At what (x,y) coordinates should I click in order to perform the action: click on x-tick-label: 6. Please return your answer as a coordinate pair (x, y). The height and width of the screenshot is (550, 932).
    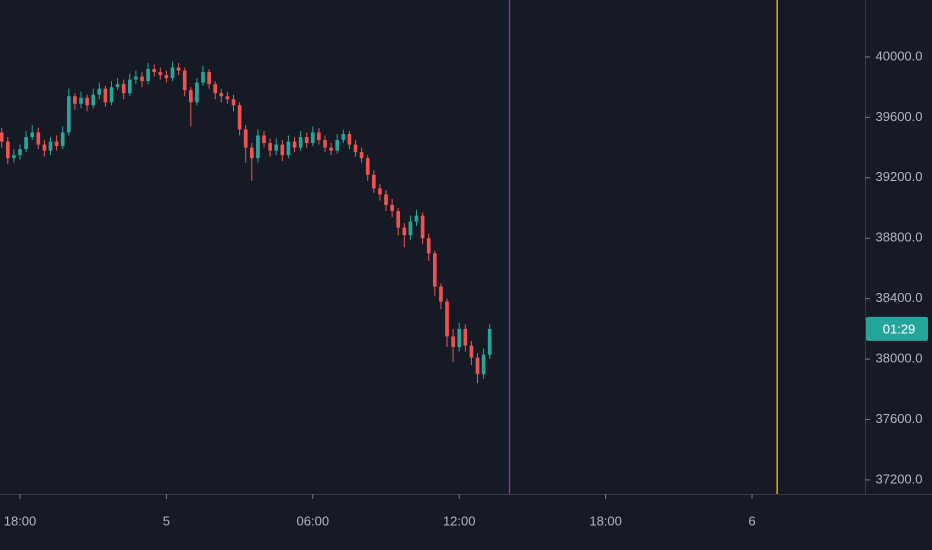
    Looking at the image, I should click on (751, 520).